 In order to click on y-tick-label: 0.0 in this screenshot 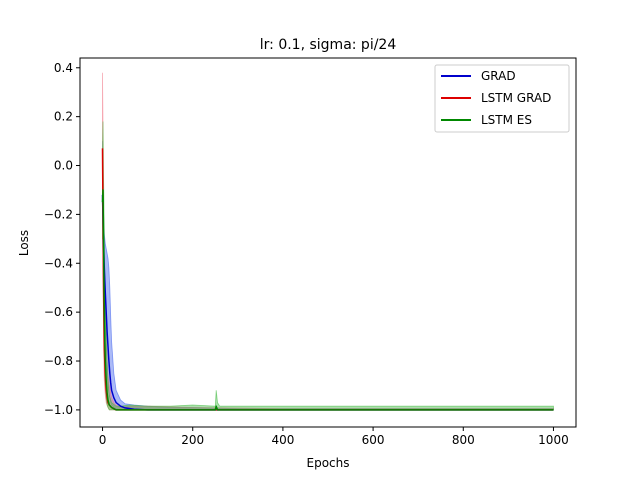, I will do `click(63, 166)`.